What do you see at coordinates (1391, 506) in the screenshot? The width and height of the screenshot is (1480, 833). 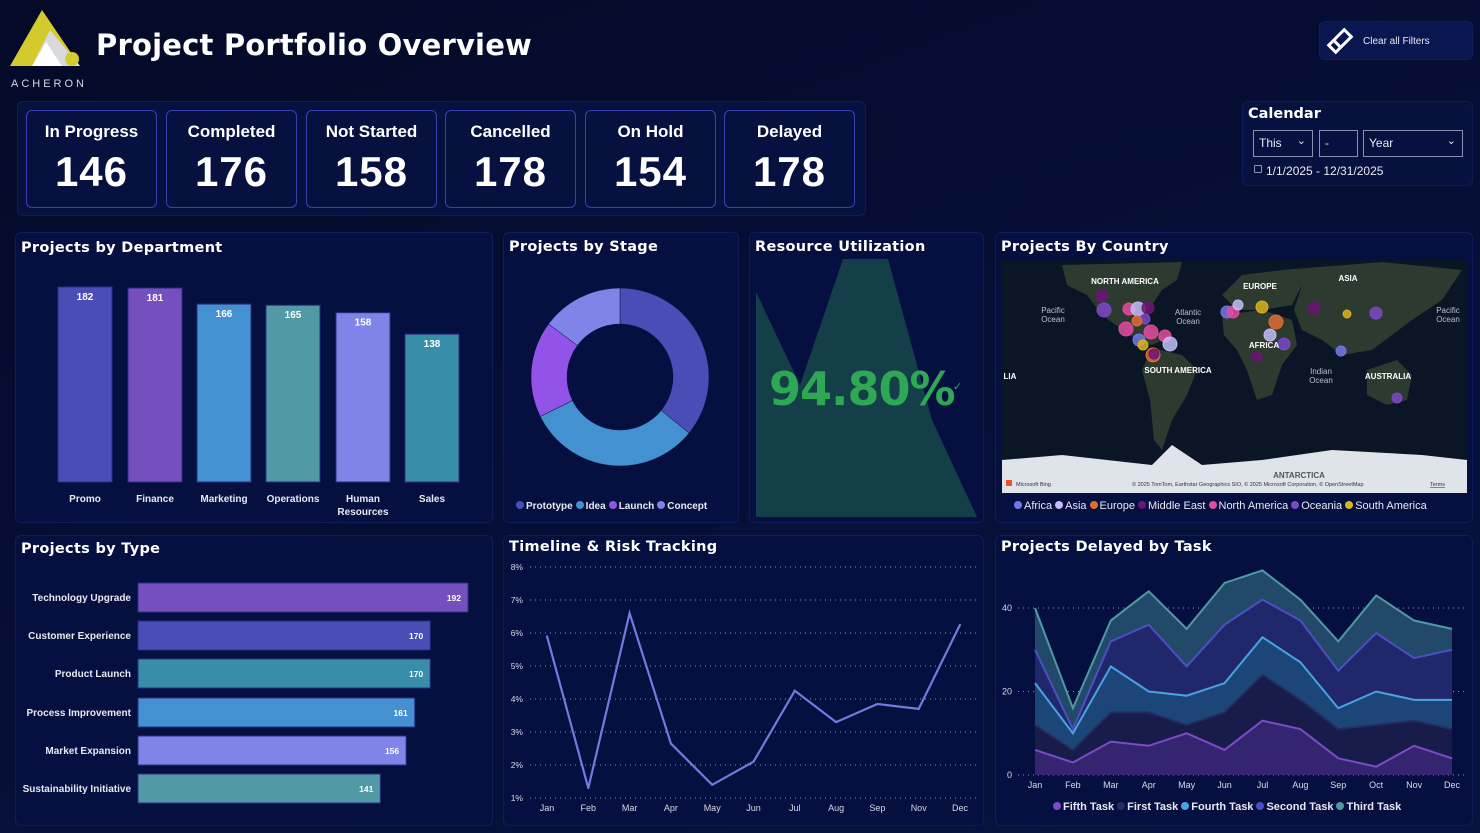 I see `legend-item: South America` at bounding box center [1391, 506].